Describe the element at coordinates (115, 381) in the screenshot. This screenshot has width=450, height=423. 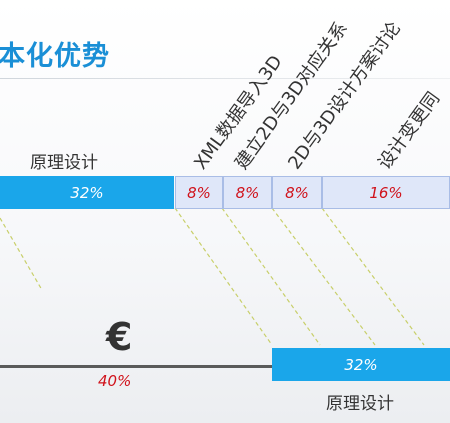
I see `savings-percent: 40%` at that location.